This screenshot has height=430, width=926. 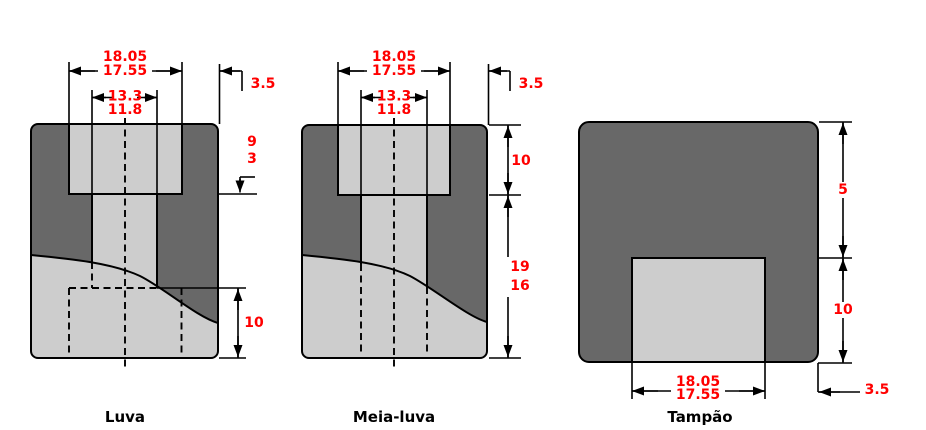 What do you see at coordinates (394, 57) in the screenshot?
I see `meia-luva-dim-socket-outer-max: 18.05` at bounding box center [394, 57].